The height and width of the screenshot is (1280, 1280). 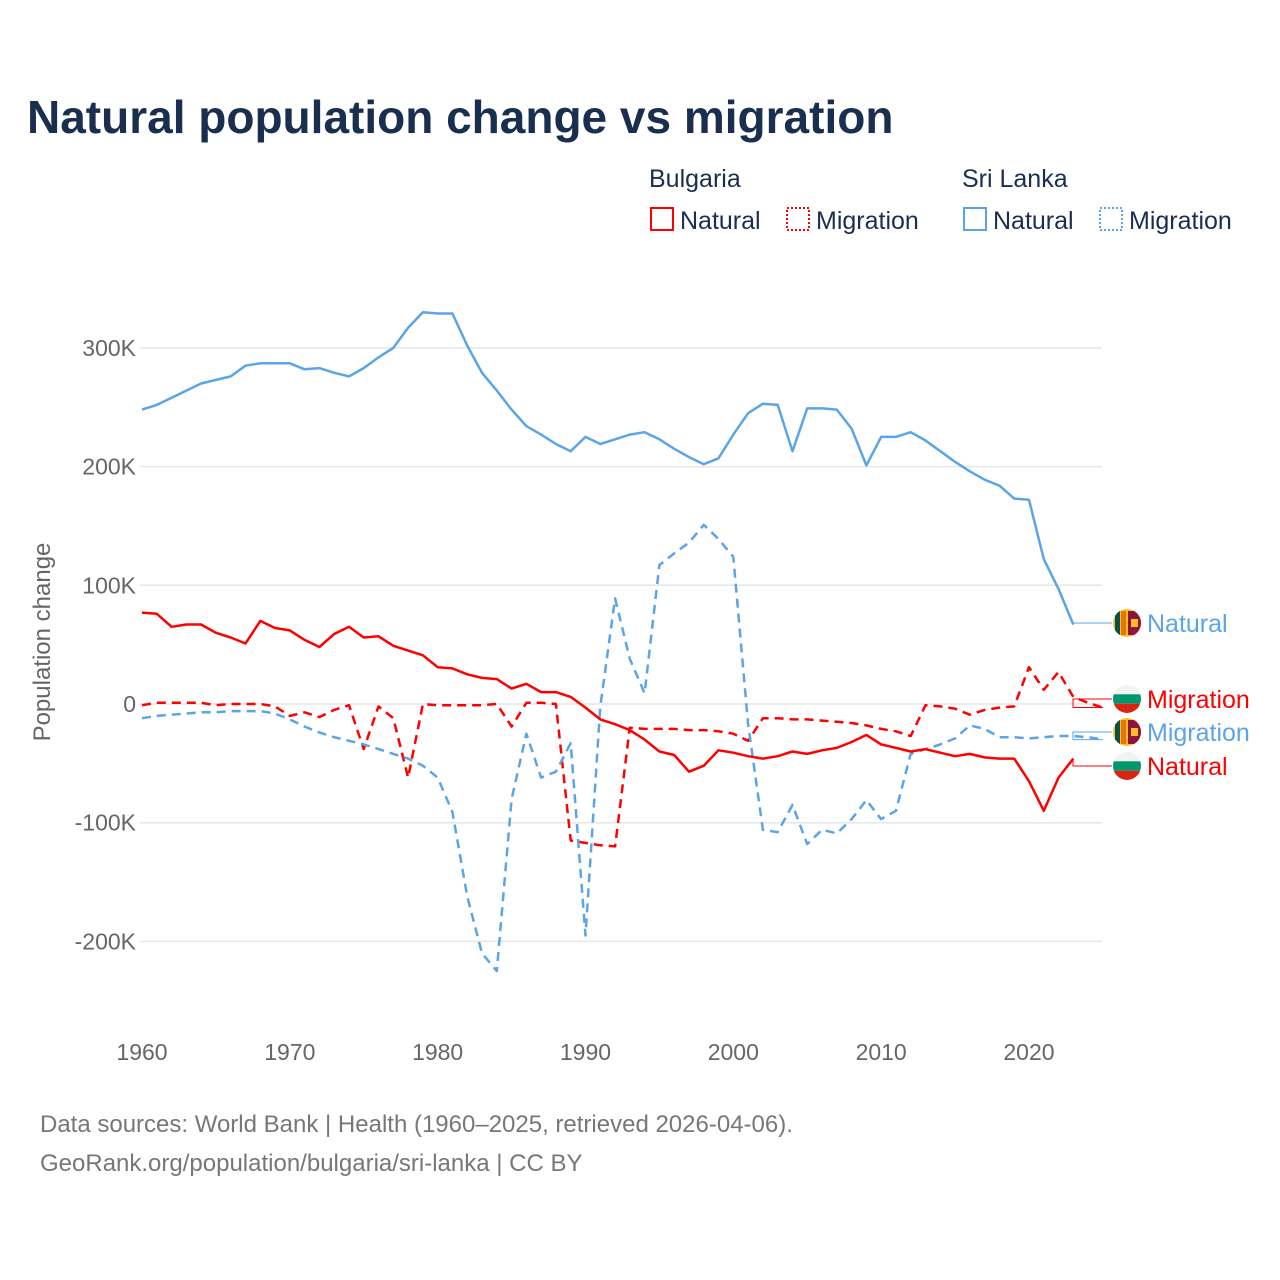 I want to click on y-tick-label: -100K, so click(x=106, y=823).